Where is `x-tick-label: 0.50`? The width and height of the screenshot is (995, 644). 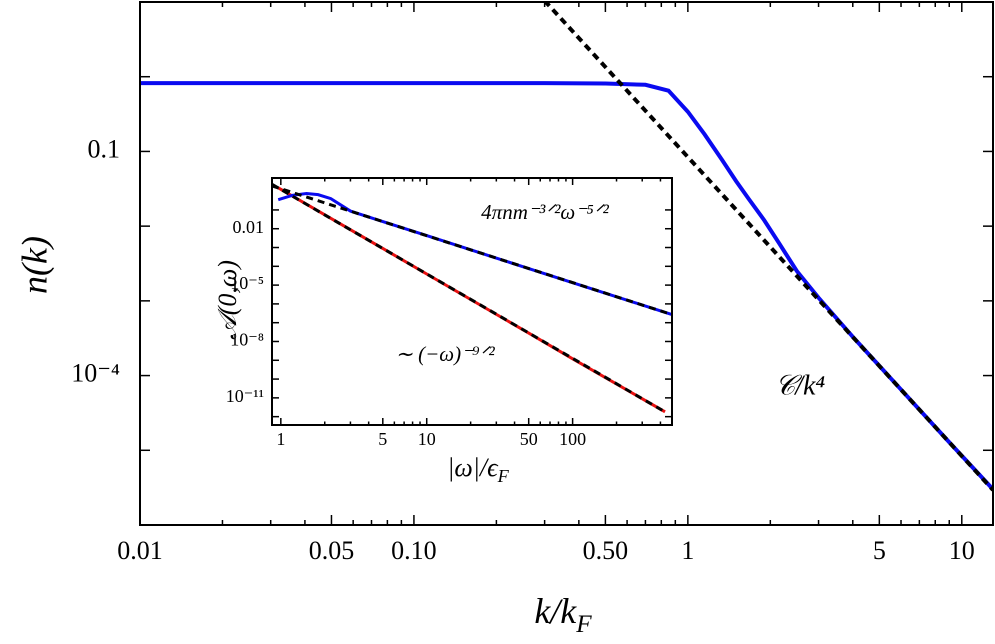 x-tick-label: 0.50 is located at coordinates (606, 550).